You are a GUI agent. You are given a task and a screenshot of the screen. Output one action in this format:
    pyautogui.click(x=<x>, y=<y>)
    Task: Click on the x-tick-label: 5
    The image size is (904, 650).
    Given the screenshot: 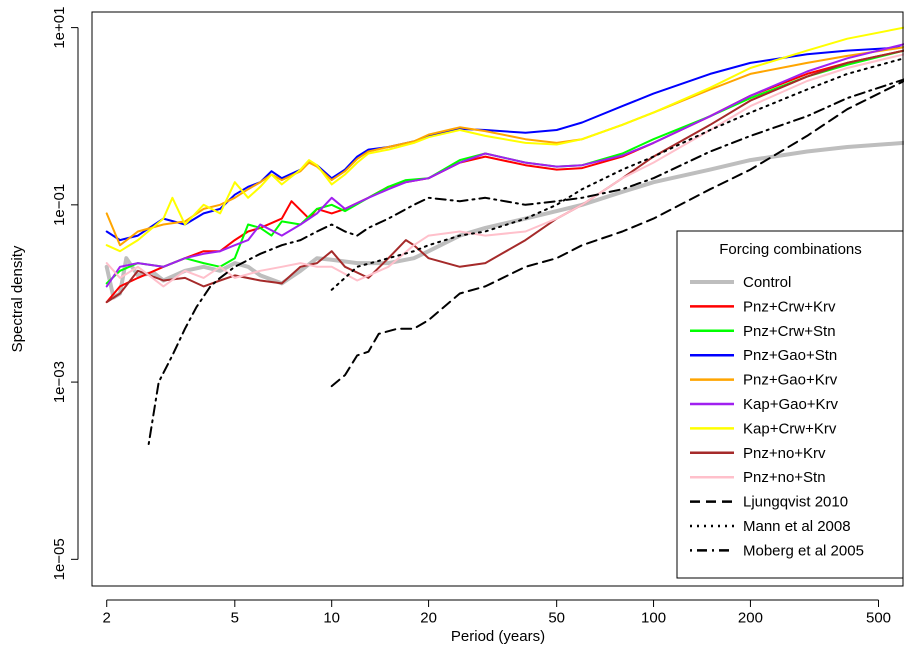 What is the action you would take?
    pyautogui.click(x=235, y=617)
    